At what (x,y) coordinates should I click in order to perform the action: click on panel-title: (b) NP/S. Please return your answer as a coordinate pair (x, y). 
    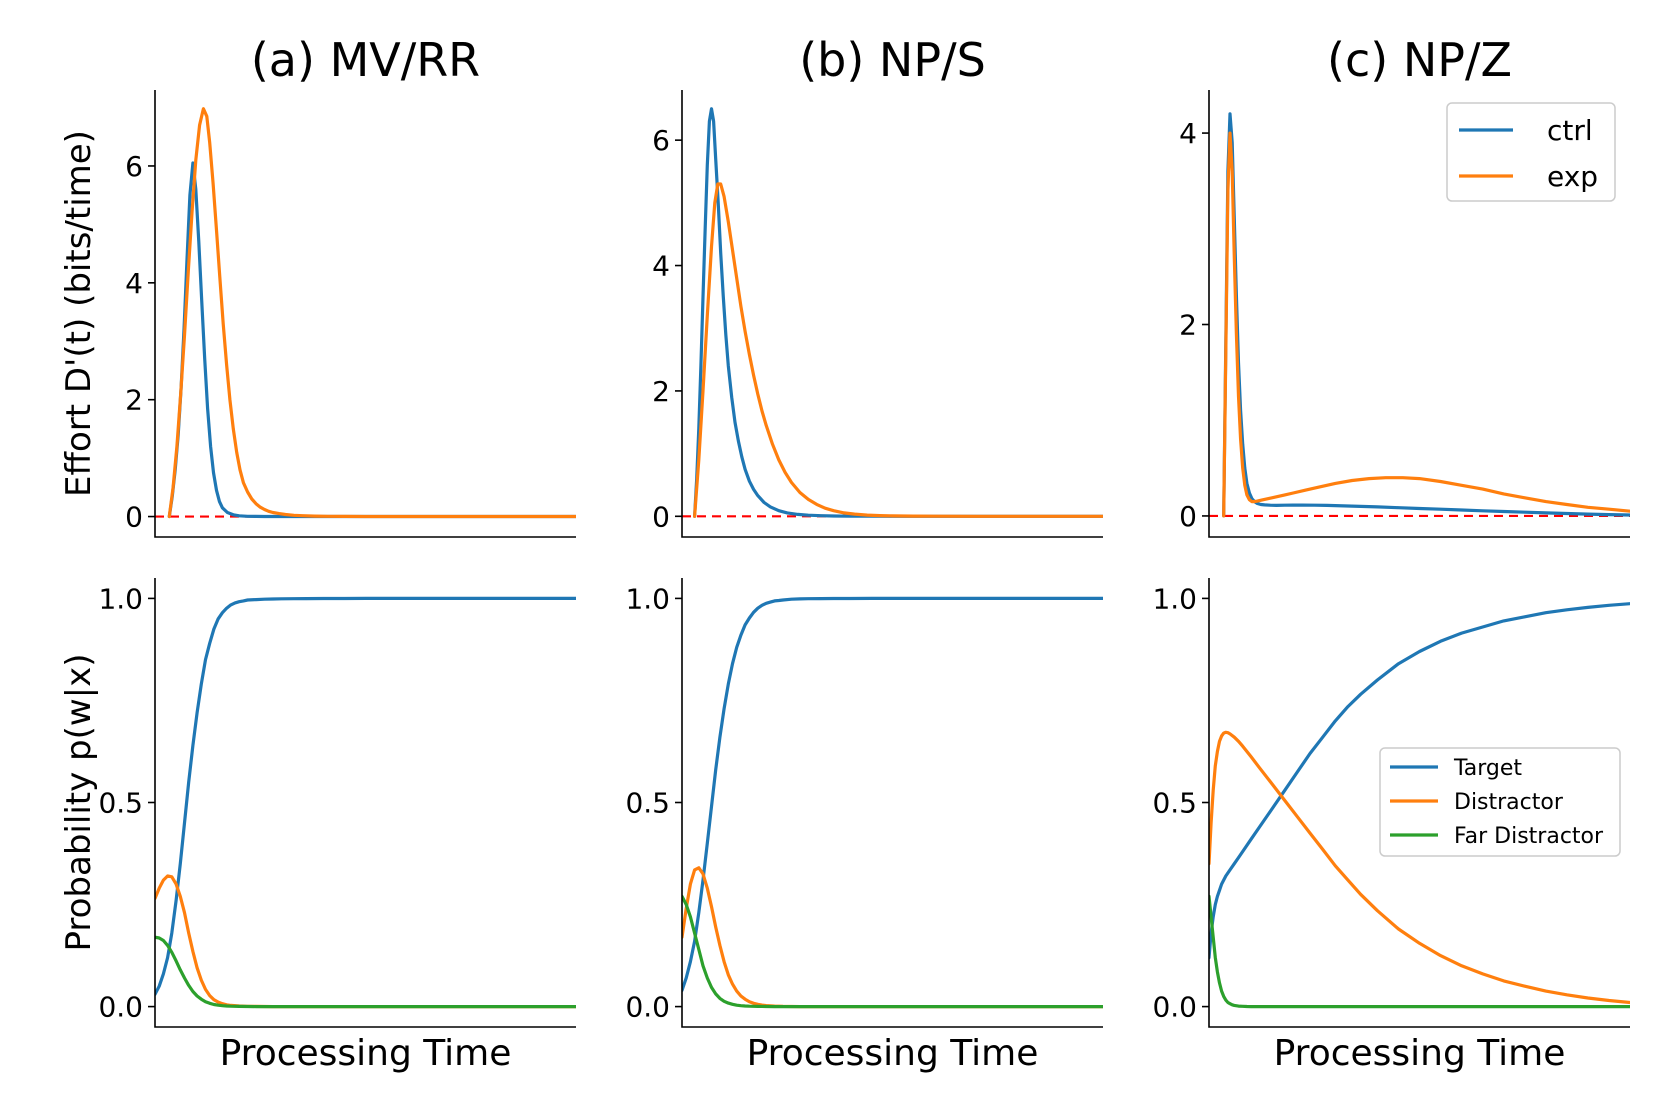
    Looking at the image, I should click on (892, 60).